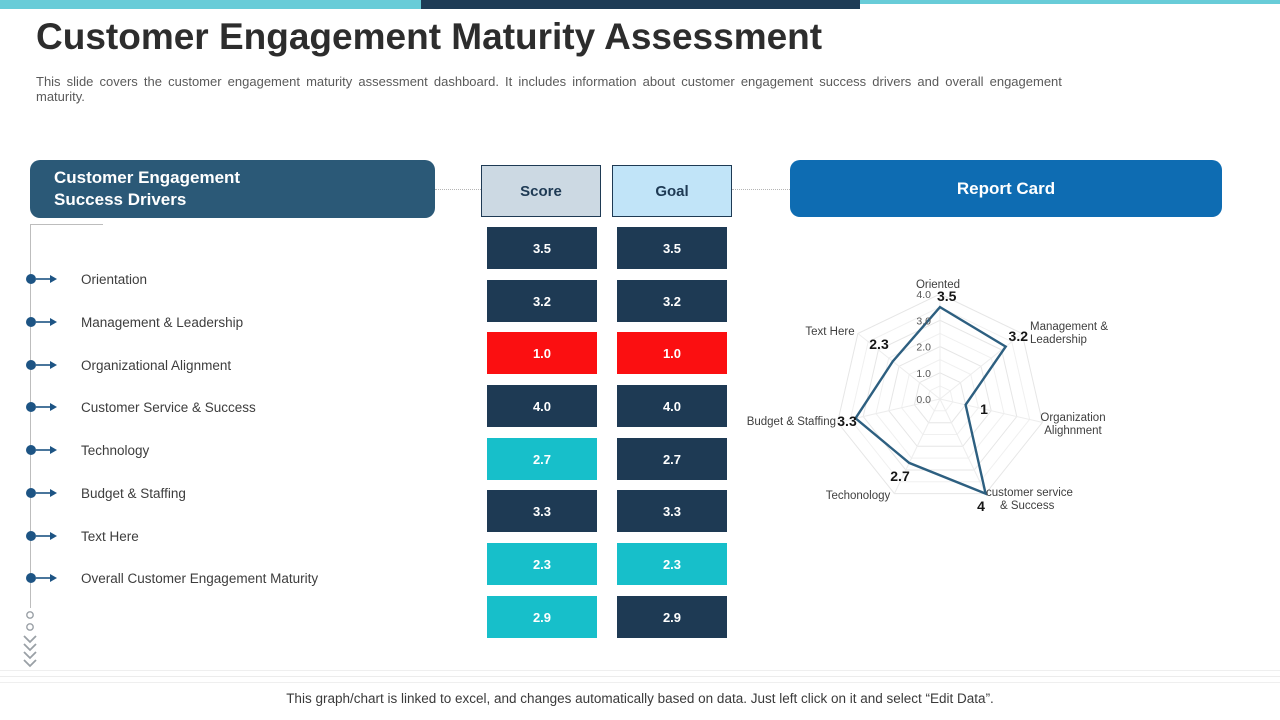 The image size is (1280, 720). I want to click on goal-header-label: Goal, so click(672, 191).